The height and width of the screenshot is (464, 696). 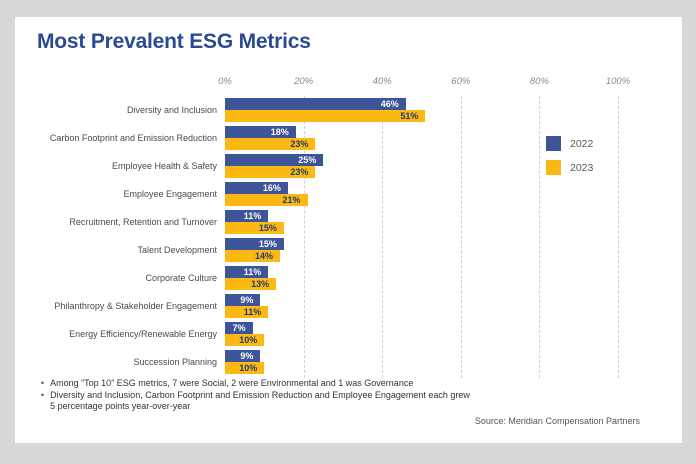 I want to click on gridline, so click(x=618, y=237).